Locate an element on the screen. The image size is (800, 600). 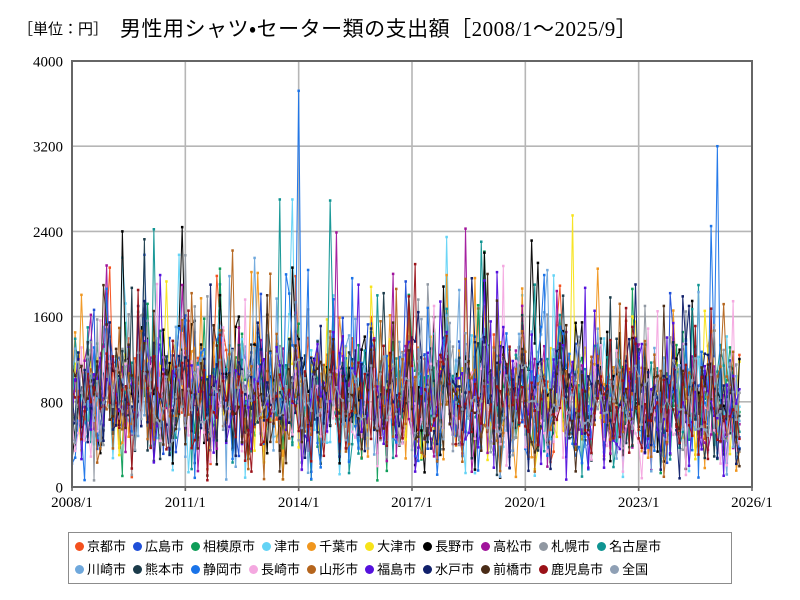
x-axis-tick-label: 2023/1 is located at coordinates (639, 503).